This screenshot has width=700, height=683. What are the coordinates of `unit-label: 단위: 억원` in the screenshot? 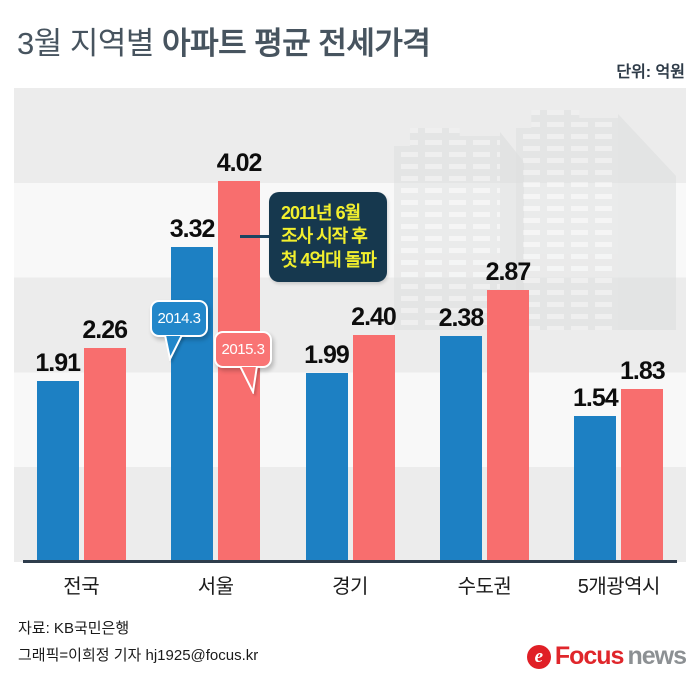 It's located at (650, 72).